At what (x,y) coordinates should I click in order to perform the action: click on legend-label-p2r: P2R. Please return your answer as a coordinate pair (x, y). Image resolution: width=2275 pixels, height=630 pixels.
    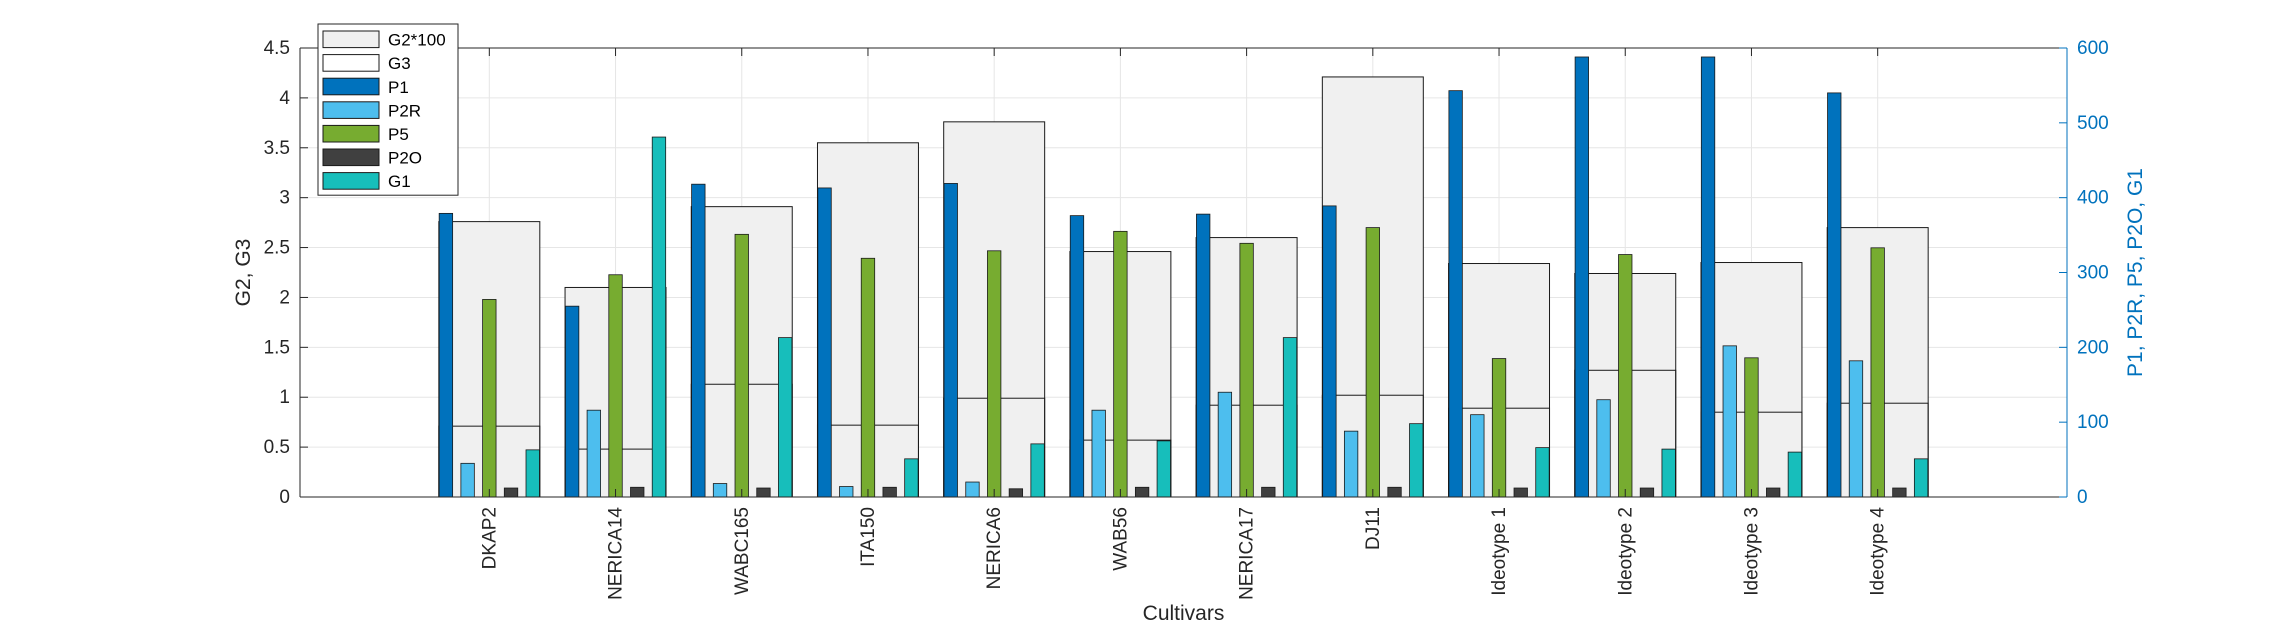
    Looking at the image, I should click on (404, 110).